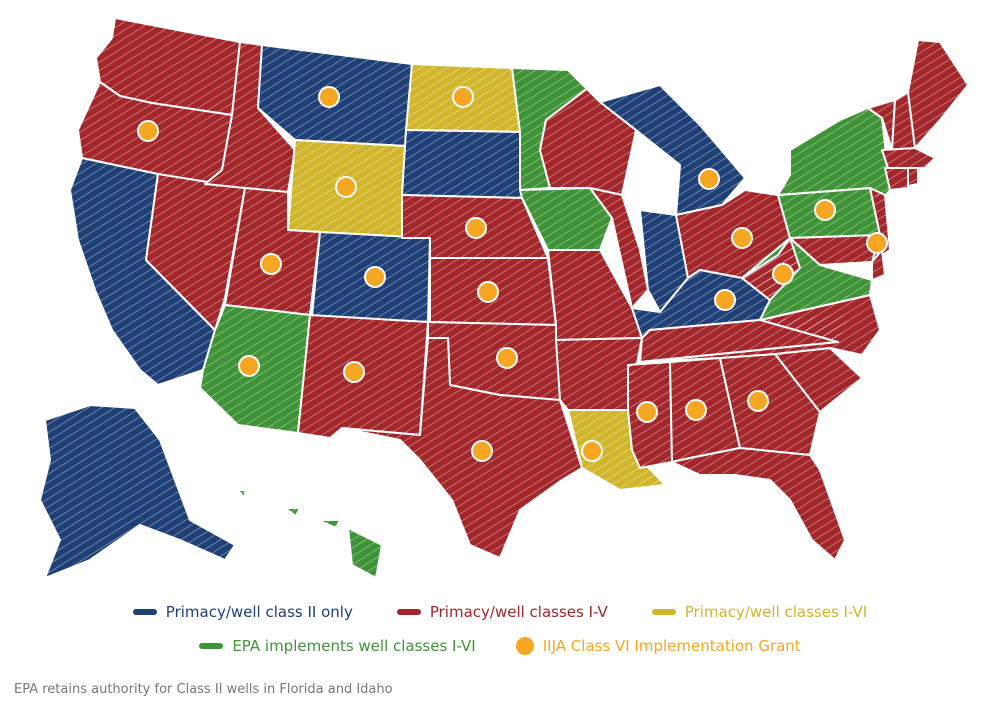  Describe the element at coordinates (259, 612) in the screenshot. I see `legend-label-class2: Primacy/well class II only` at that location.